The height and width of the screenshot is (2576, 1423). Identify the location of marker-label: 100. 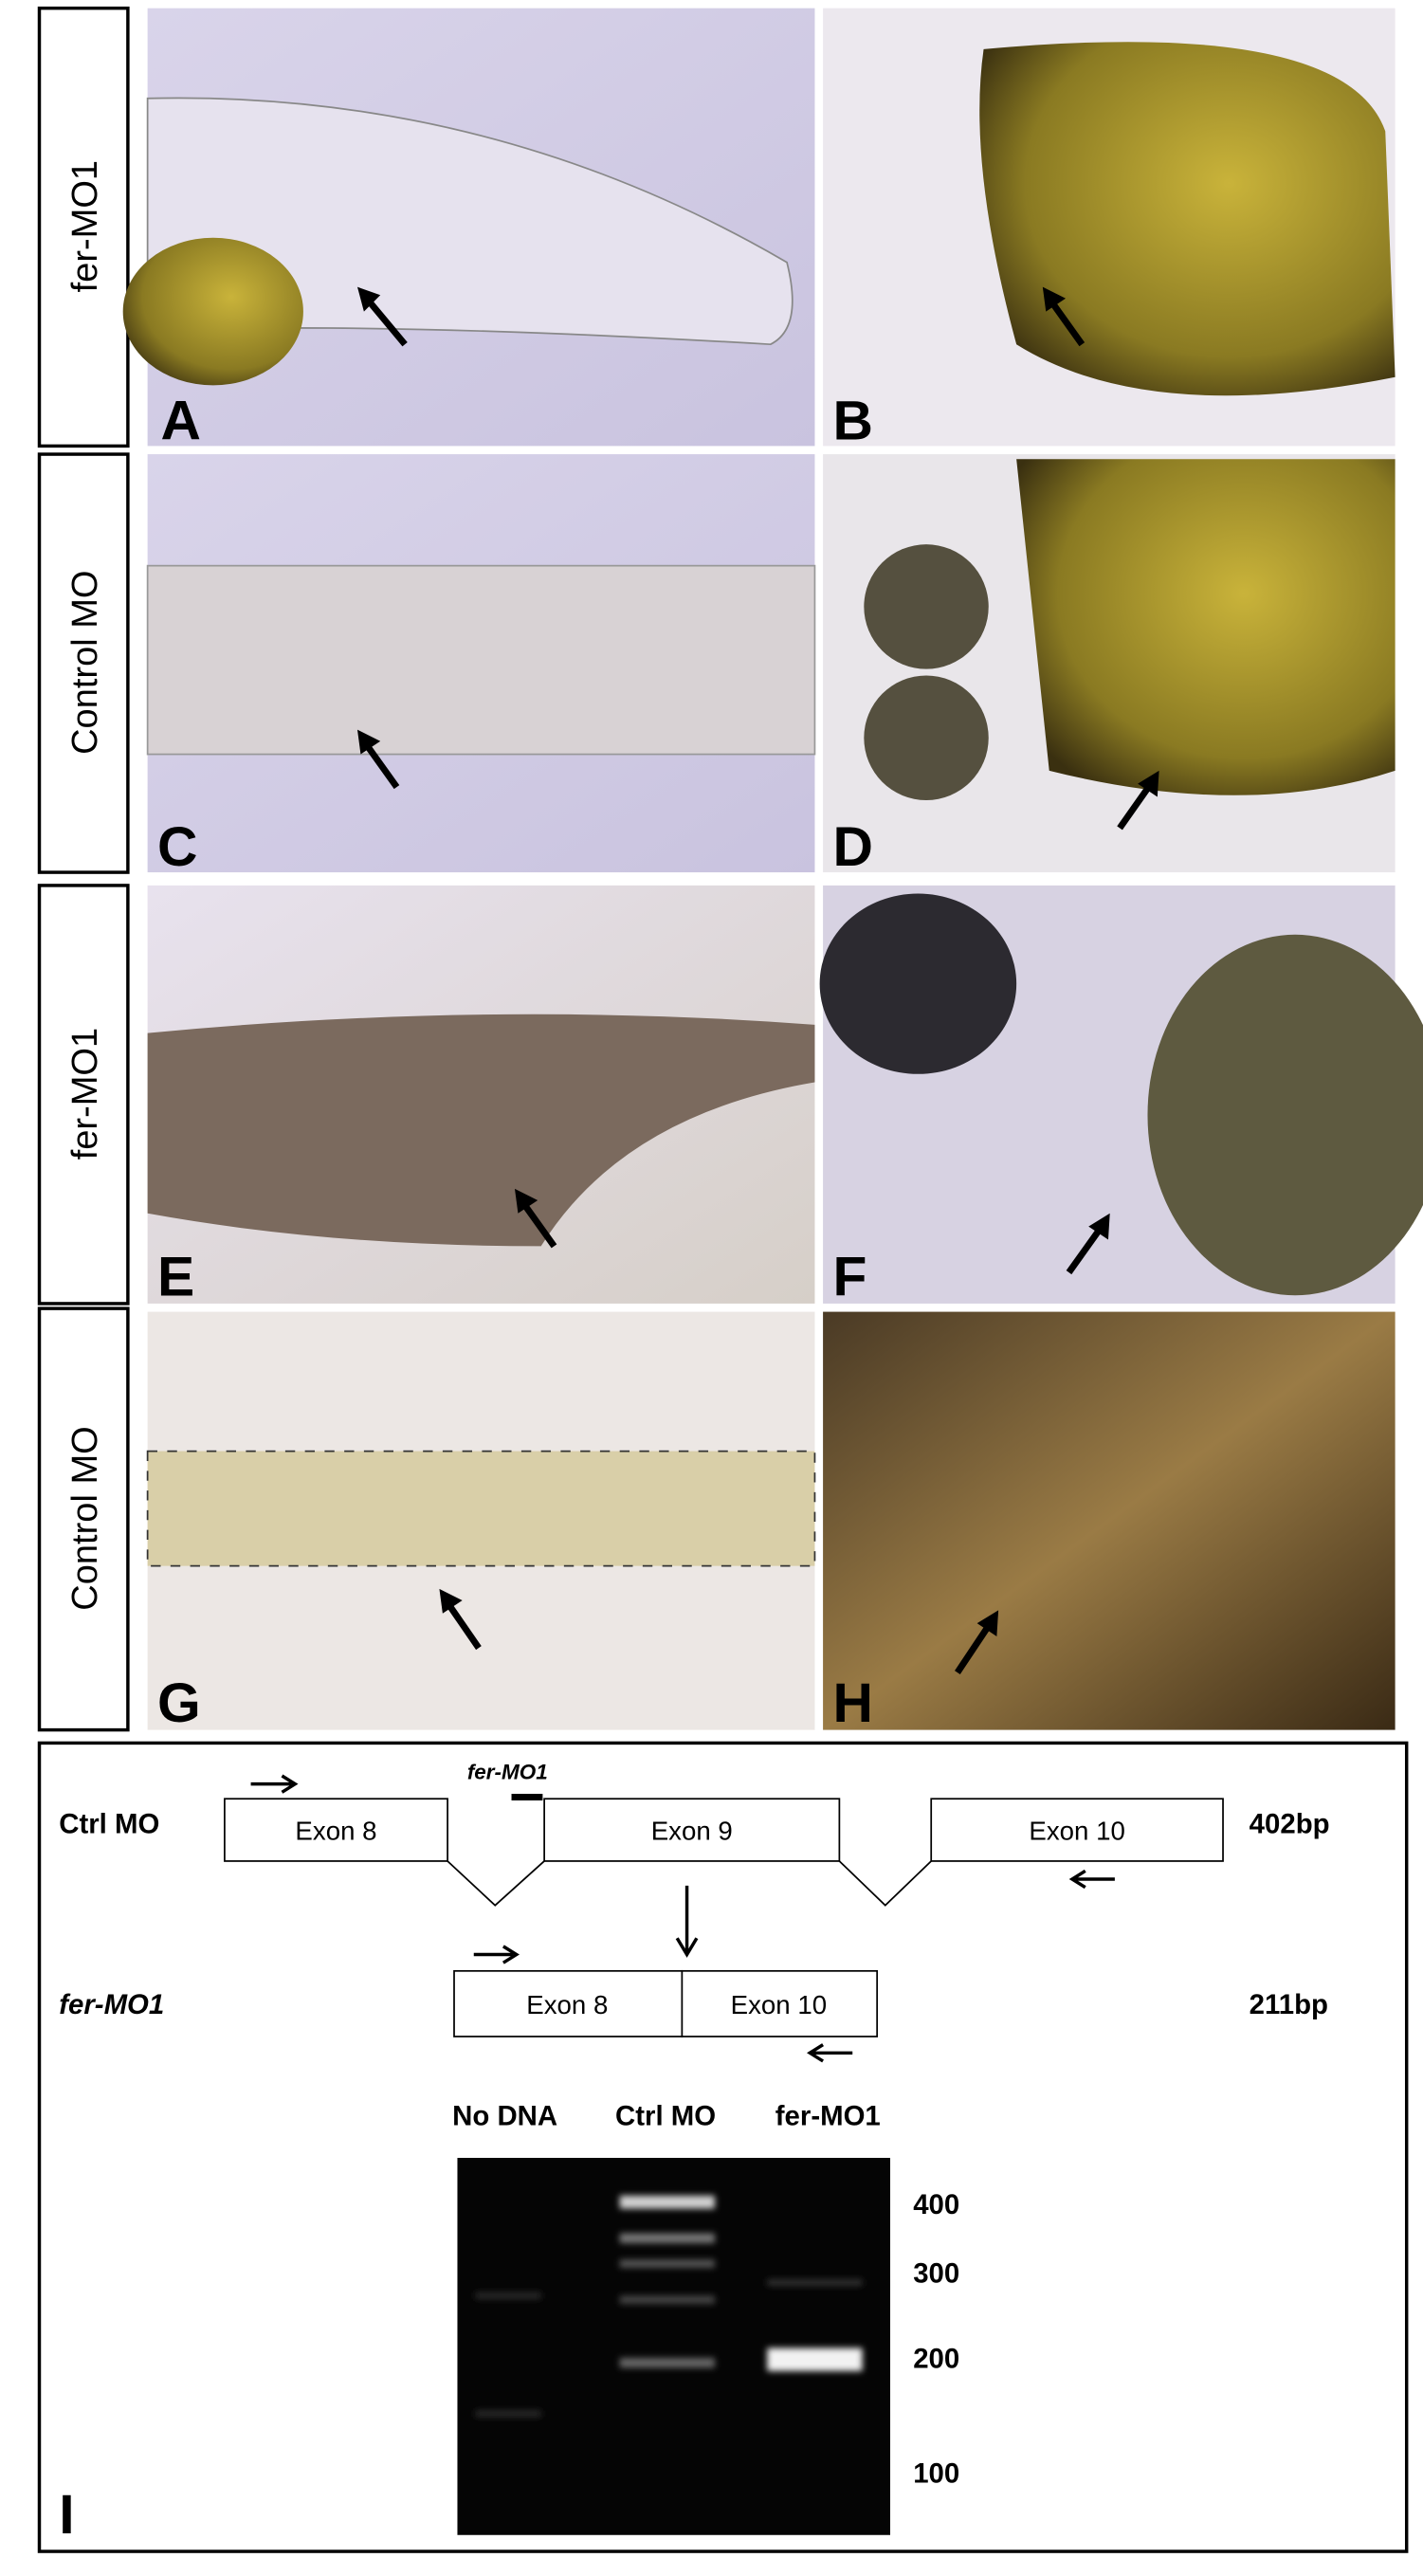
(936, 2473).